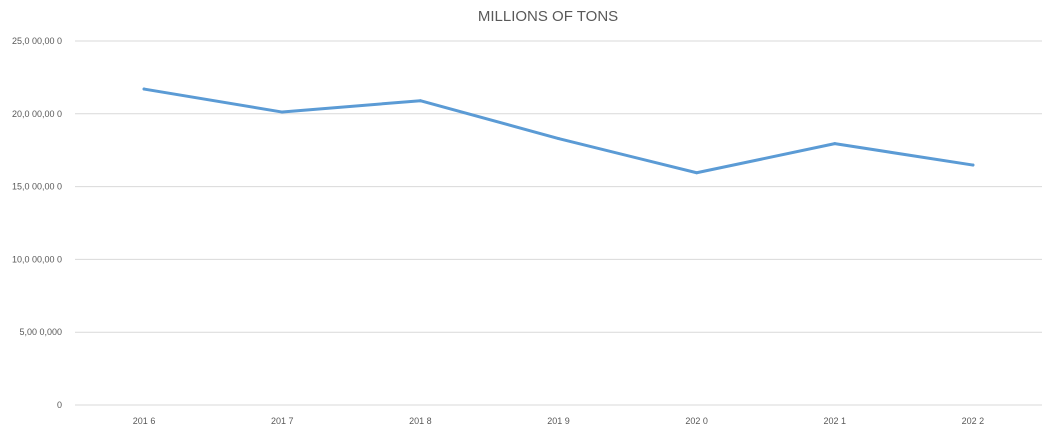  What do you see at coordinates (37, 41) in the screenshot?
I see `y-tick-label: 25,0 00,00 0` at bounding box center [37, 41].